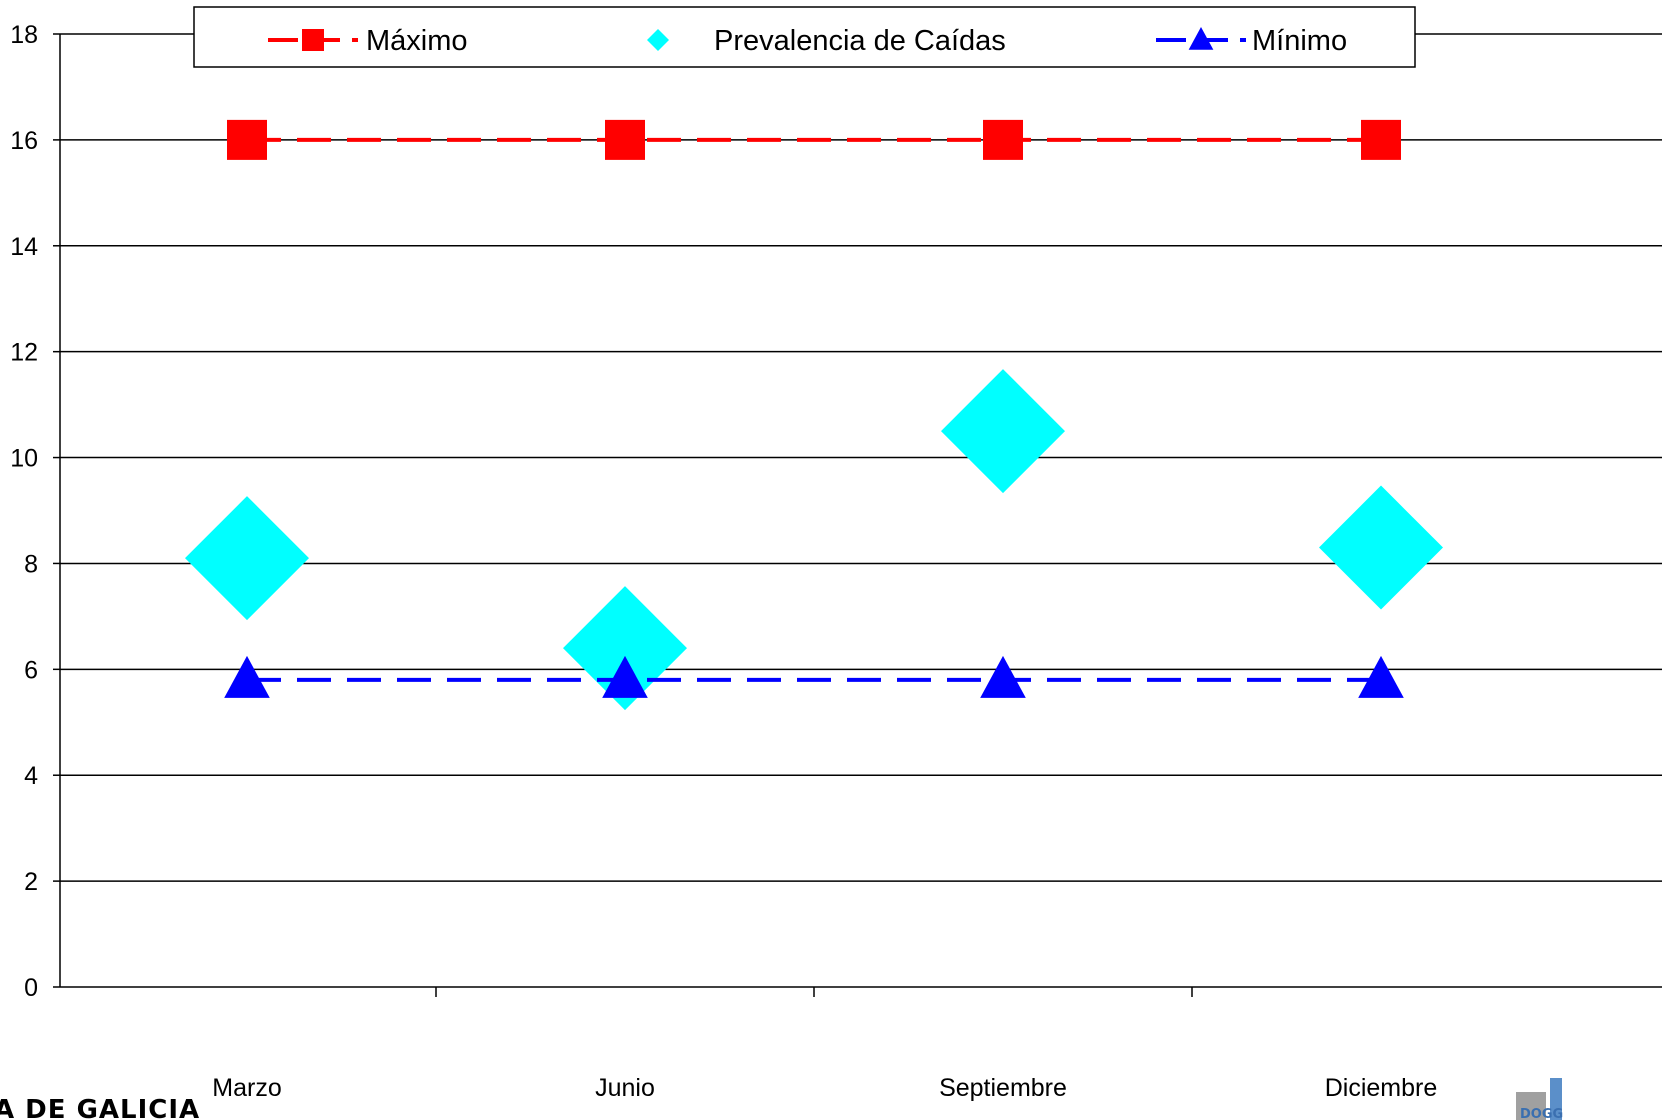  I want to click on left-logo-text: A DE GALICIA, so click(100, 1107).